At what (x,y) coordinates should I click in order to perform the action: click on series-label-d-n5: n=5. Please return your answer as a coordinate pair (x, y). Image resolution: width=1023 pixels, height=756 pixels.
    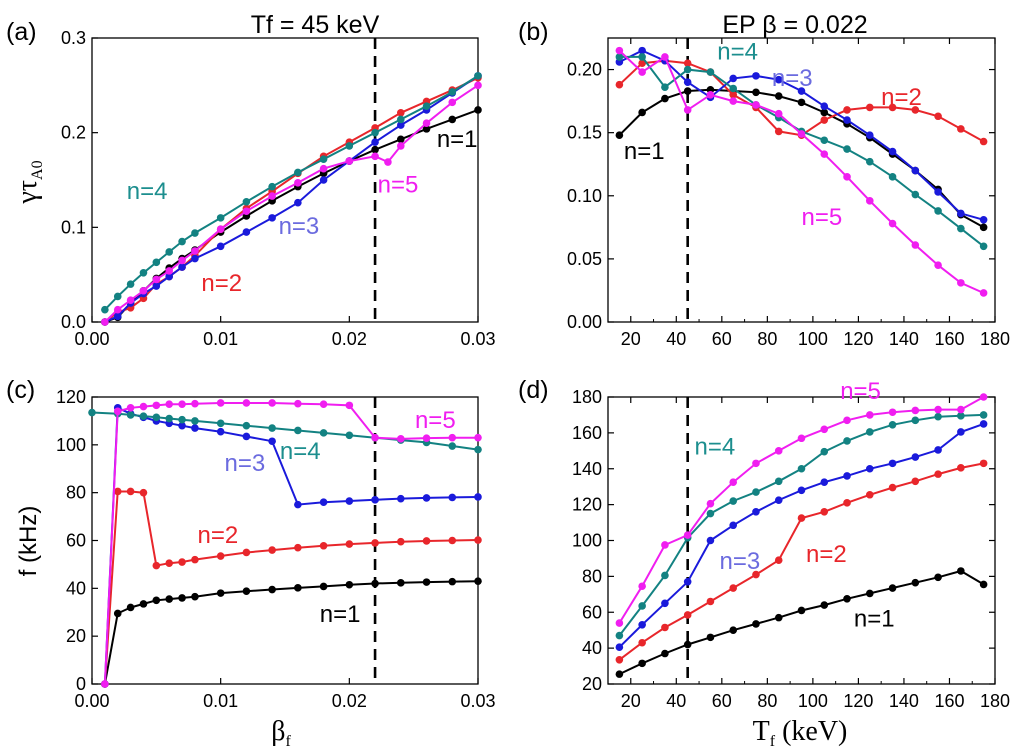
    Looking at the image, I should click on (860, 391).